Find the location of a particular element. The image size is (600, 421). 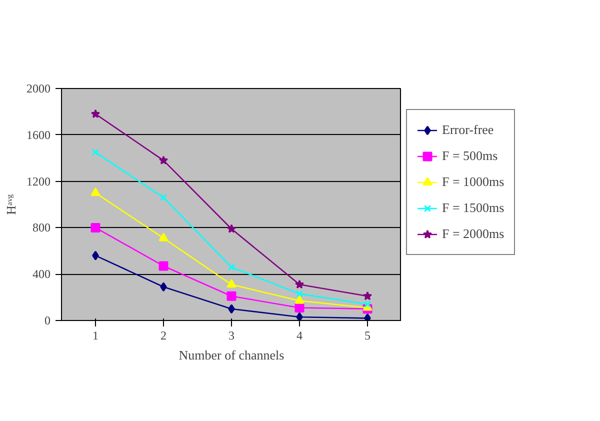

y-tick-label: 800 is located at coordinates (41, 227).